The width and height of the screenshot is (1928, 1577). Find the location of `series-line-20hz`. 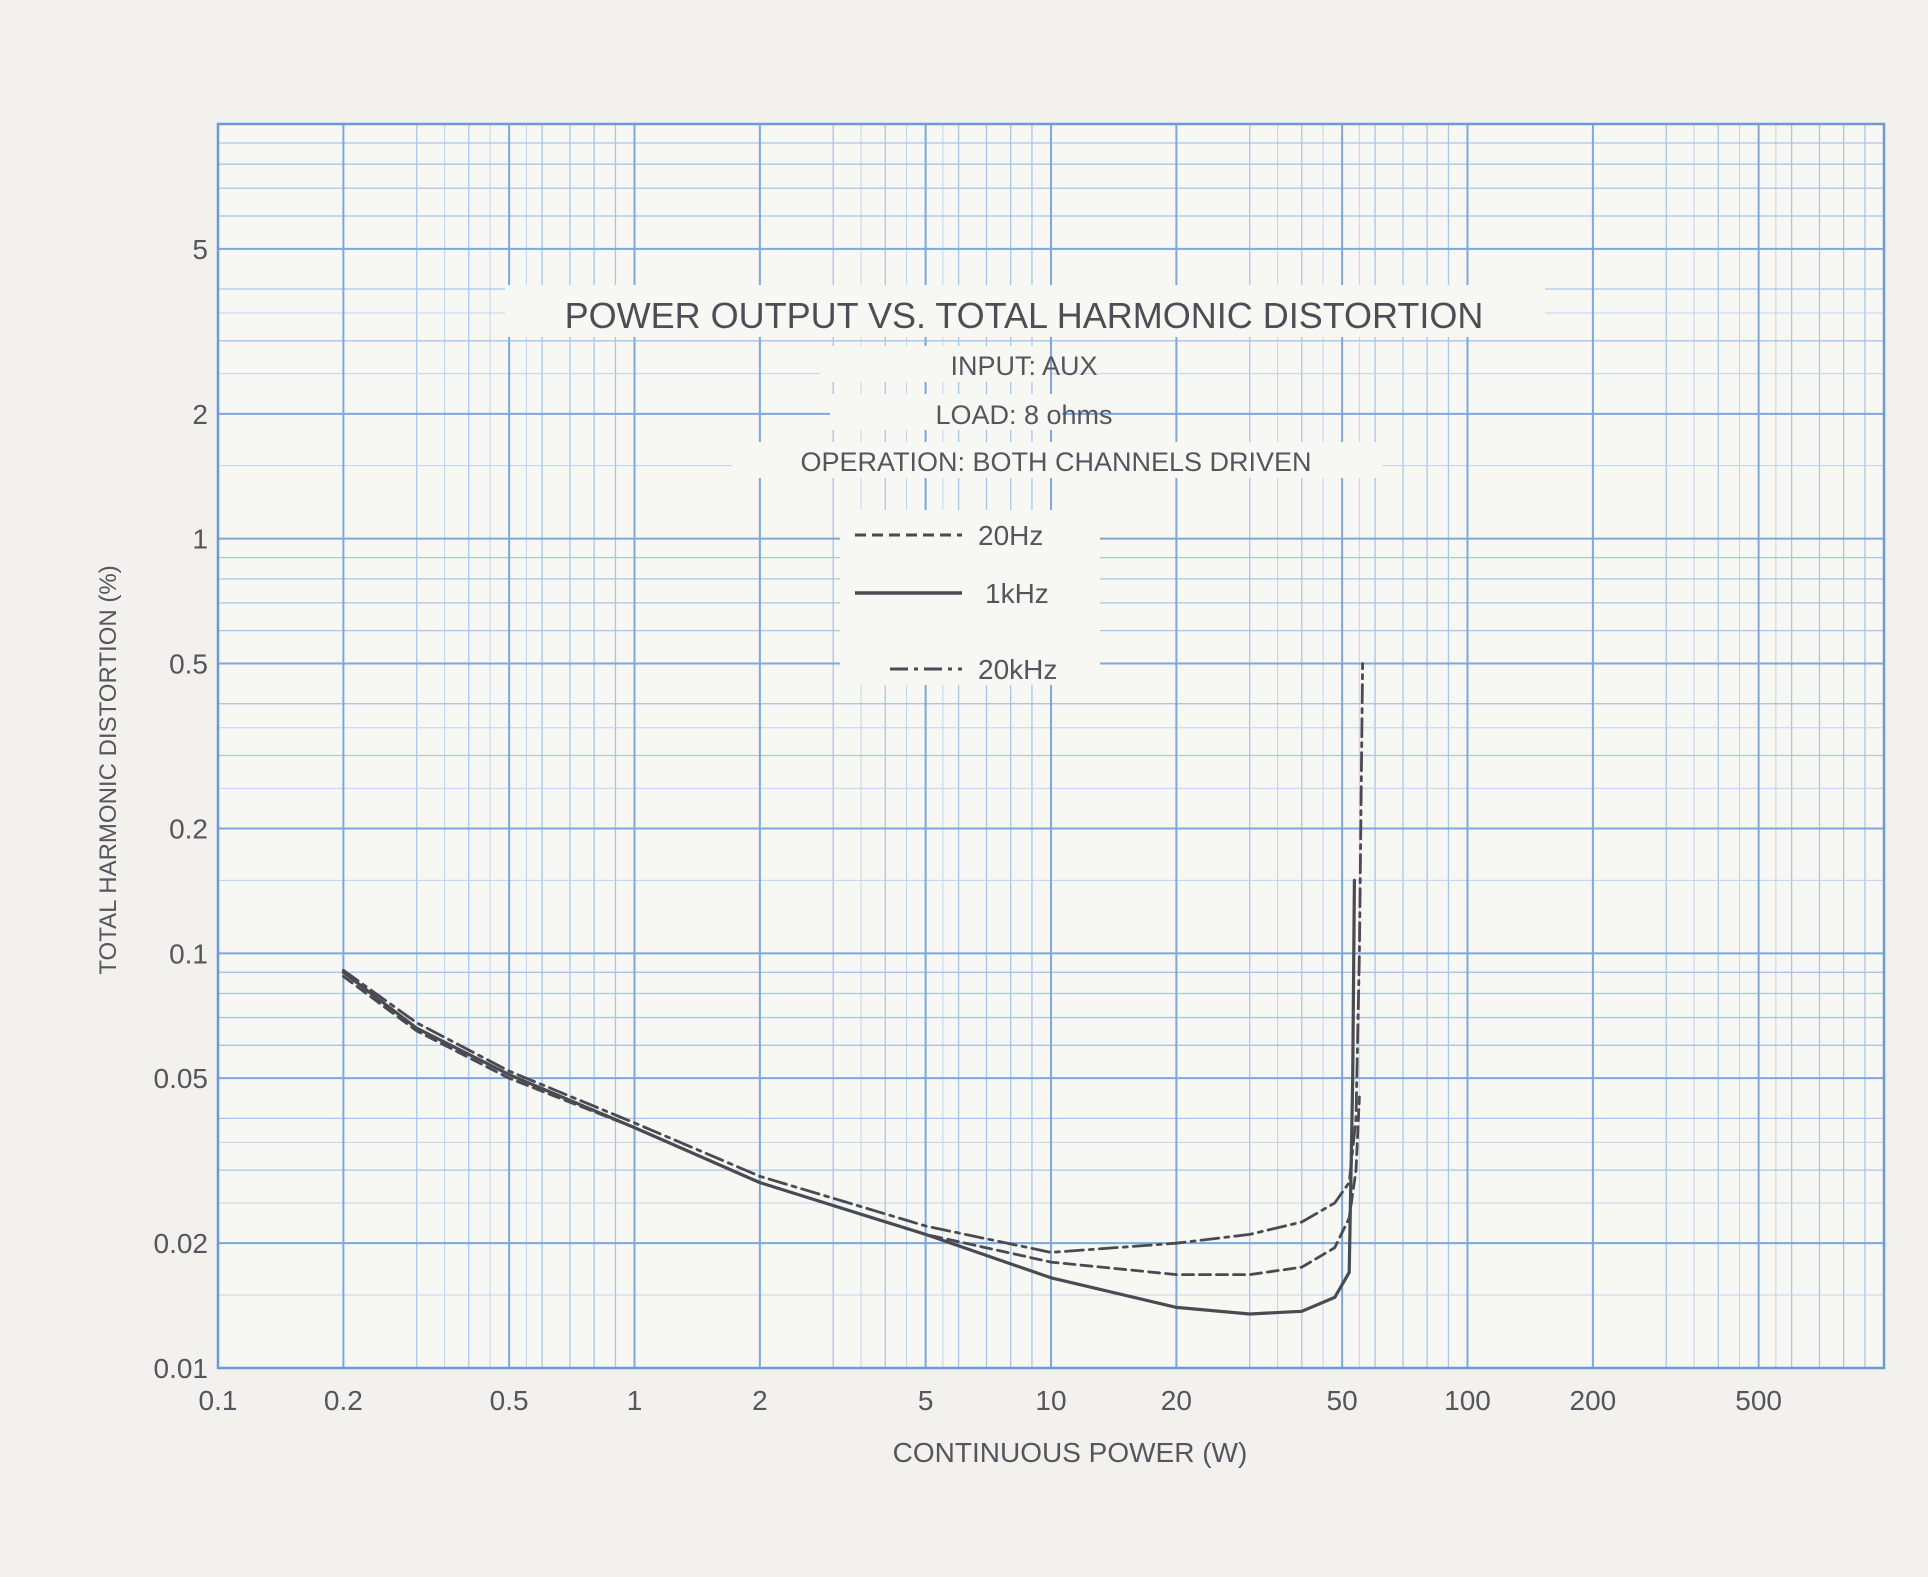

series-line-20hz is located at coordinates (851, 1125).